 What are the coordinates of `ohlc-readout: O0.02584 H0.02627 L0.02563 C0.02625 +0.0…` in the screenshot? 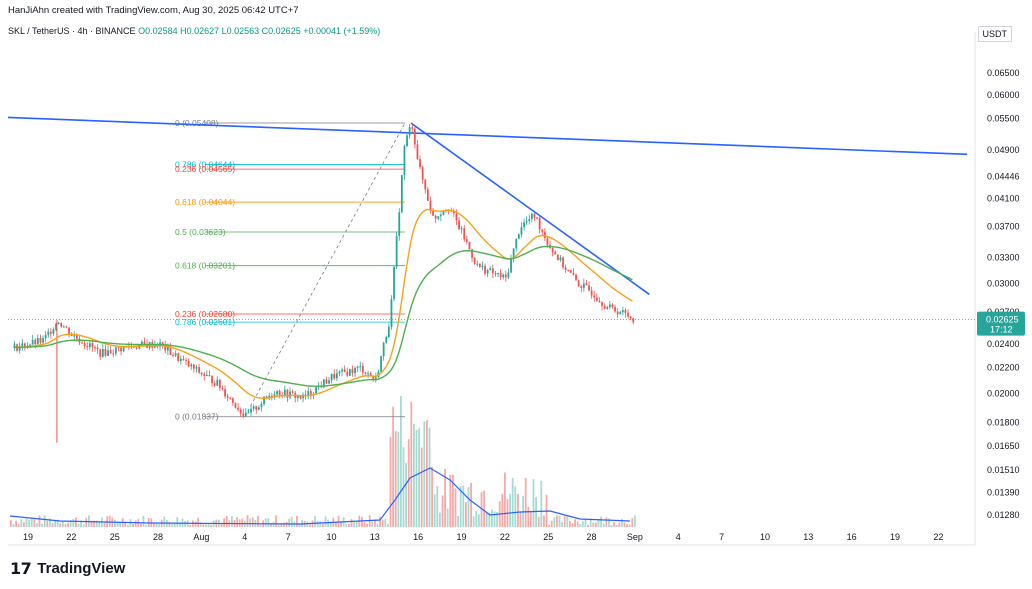 It's located at (259, 31).